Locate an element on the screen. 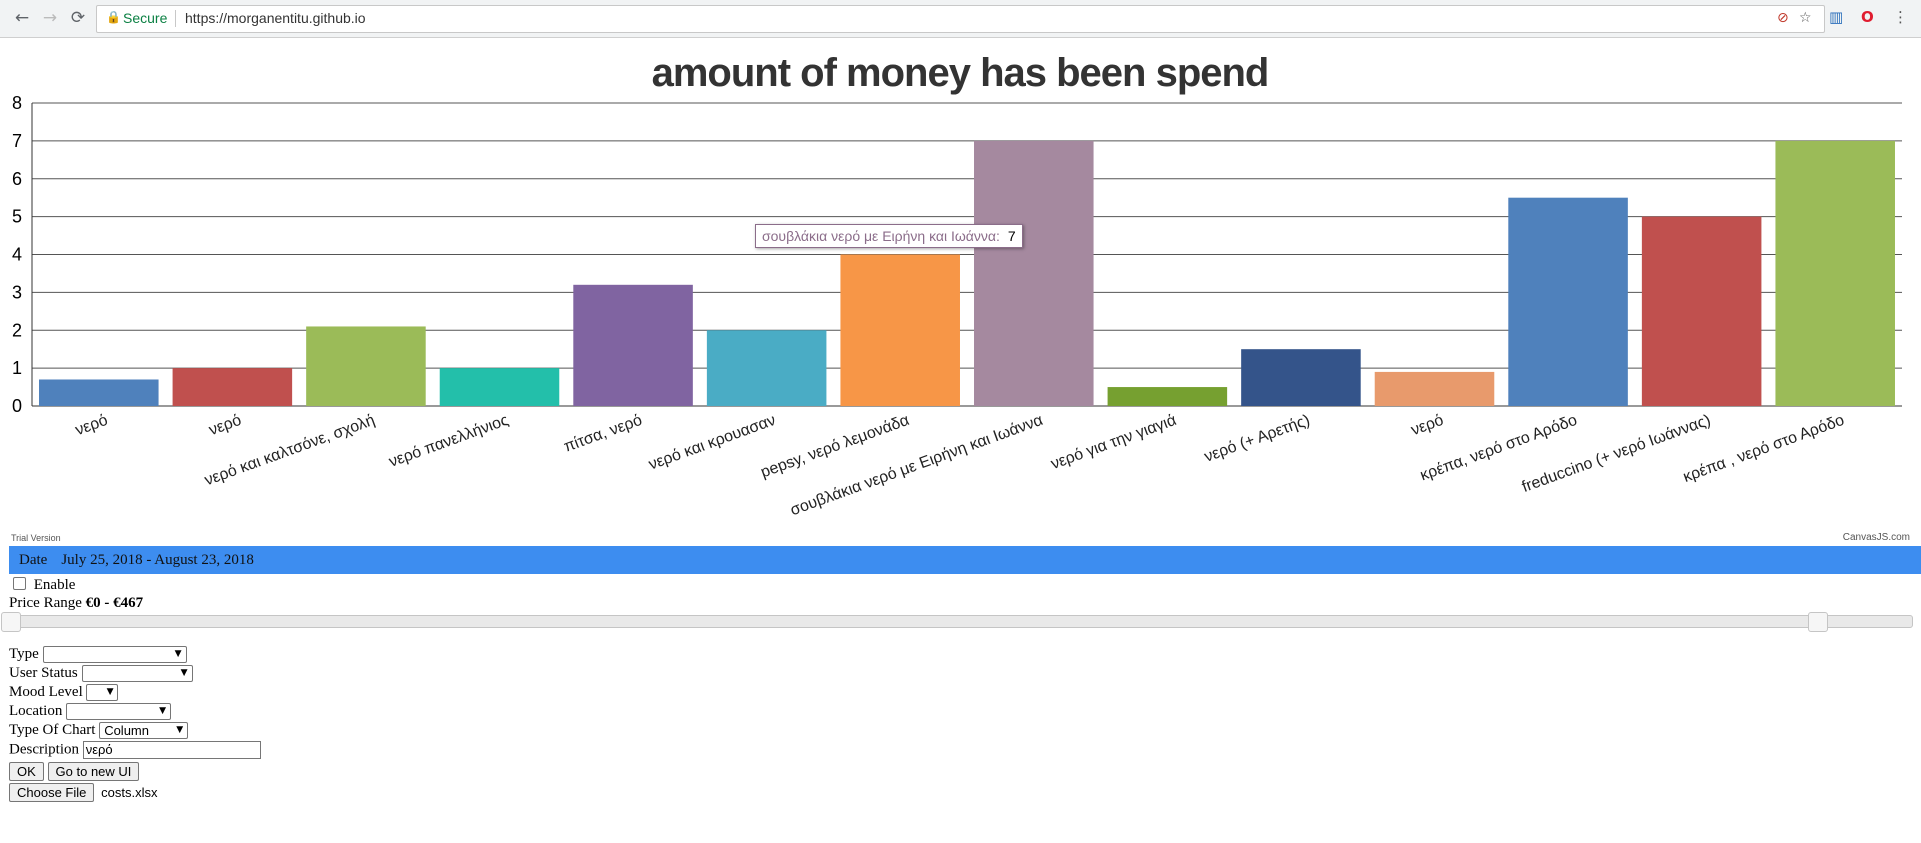  y-tick-label: 8 is located at coordinates (17, 103).